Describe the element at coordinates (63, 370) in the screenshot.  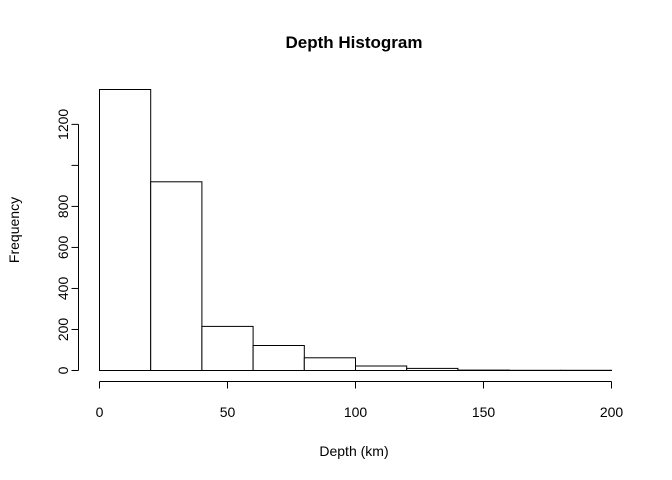
I see `y-tick-label-0: 0` at that location.